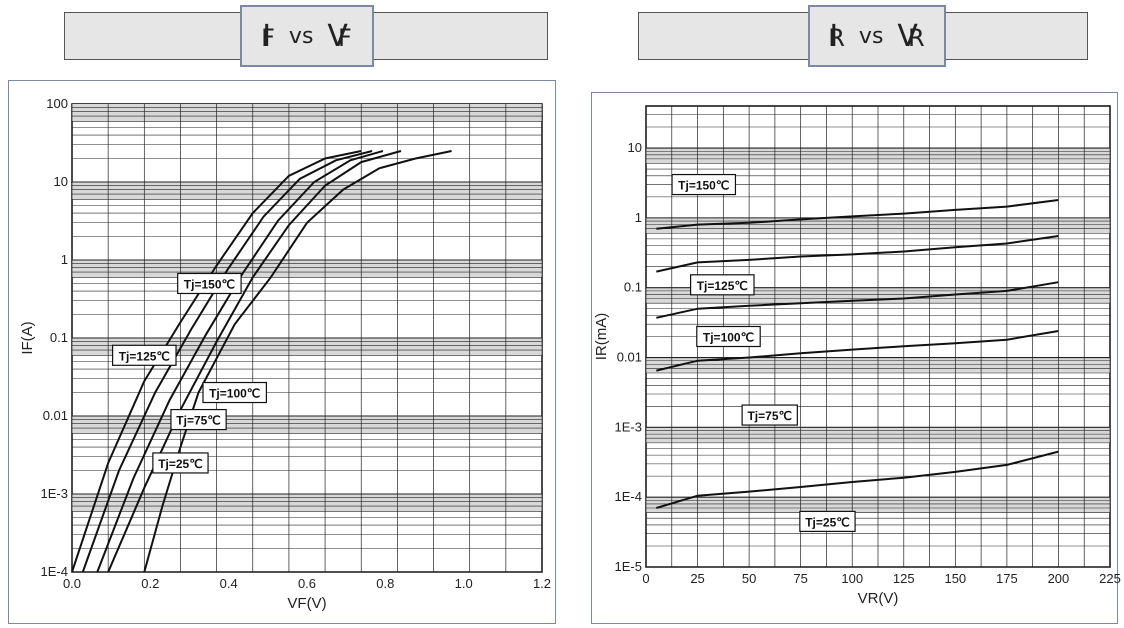 The height and width of the screenshot is (628, 1124). Describe the element at coordinates (57, 103) in the screenshot. I see `y-tick-label: 100` at that location.